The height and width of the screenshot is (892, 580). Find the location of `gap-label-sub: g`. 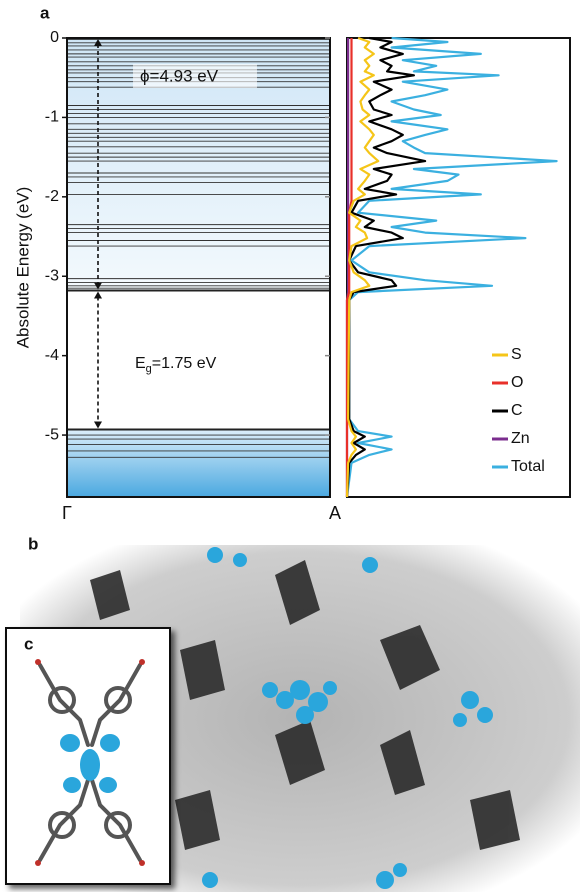

gap-label-sub: g is located at coordinates (149, 369).